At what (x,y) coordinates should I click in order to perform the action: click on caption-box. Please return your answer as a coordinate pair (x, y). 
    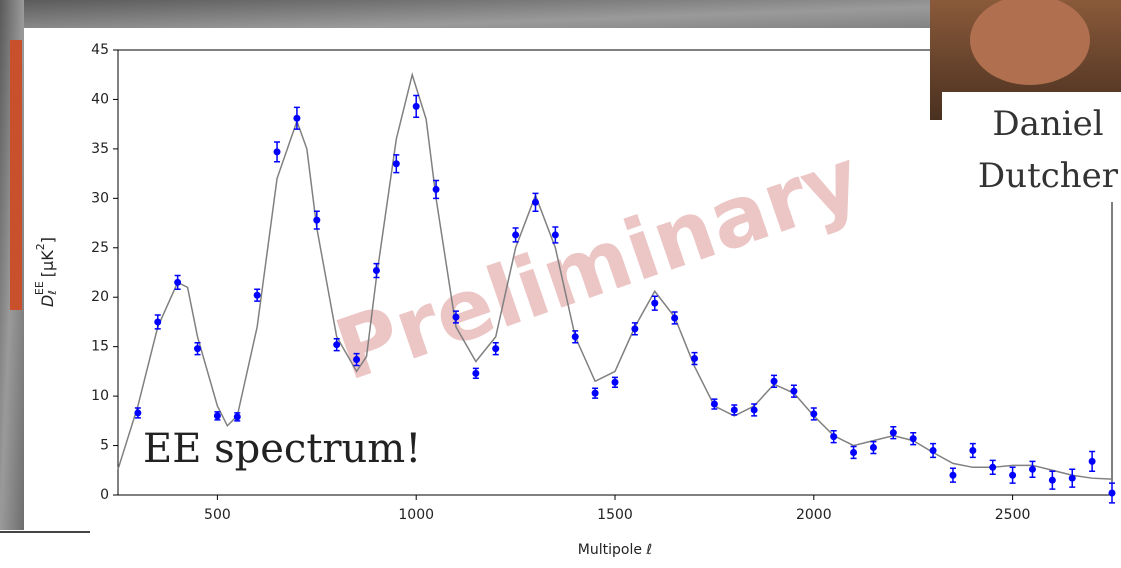
    Looking at the image, I should click on (1031, 147).